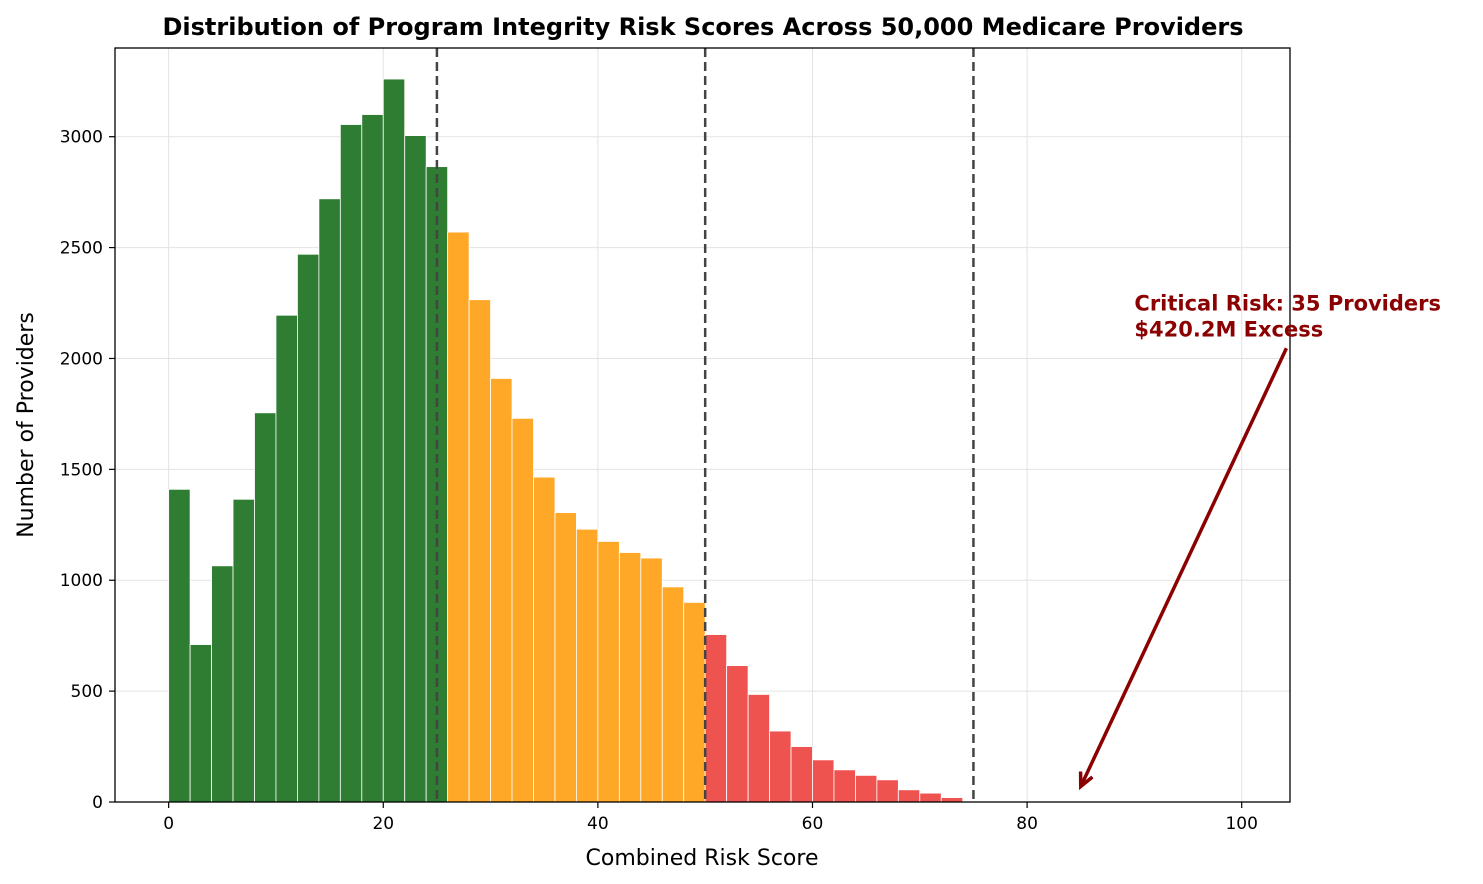 The height and width of the screenshot is (884, 1483). What do you see at coordinates (1183, 567) in the screenshot?
I see `annotation-arrow` at bounding box center [1183, 567].